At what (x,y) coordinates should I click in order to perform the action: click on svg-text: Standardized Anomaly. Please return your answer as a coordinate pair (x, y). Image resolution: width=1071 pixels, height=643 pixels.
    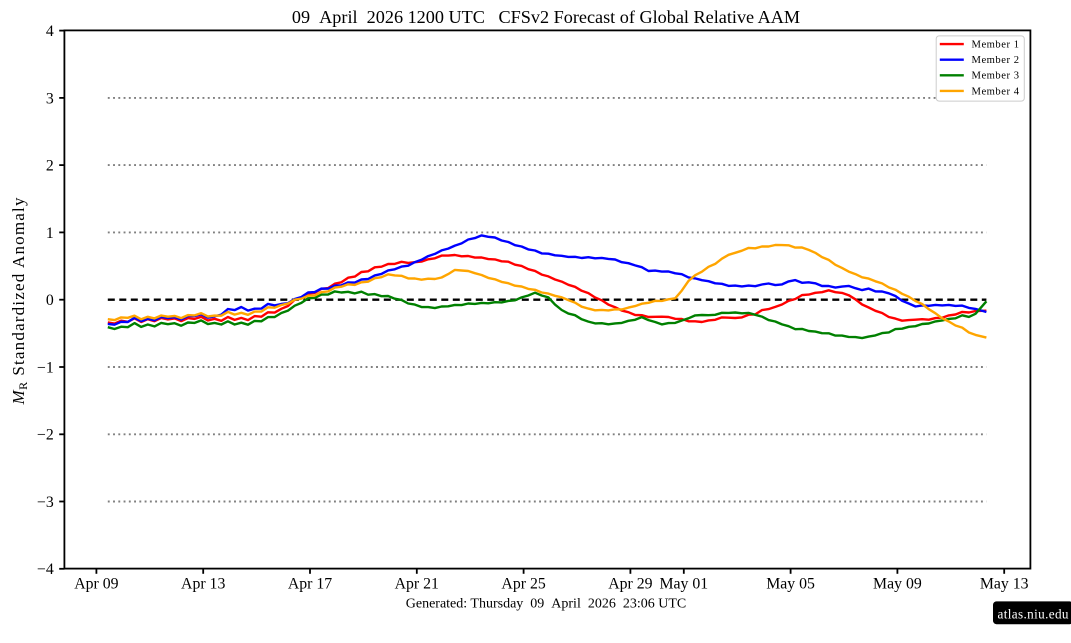
    Looking at the image, I should click on (18, 288).